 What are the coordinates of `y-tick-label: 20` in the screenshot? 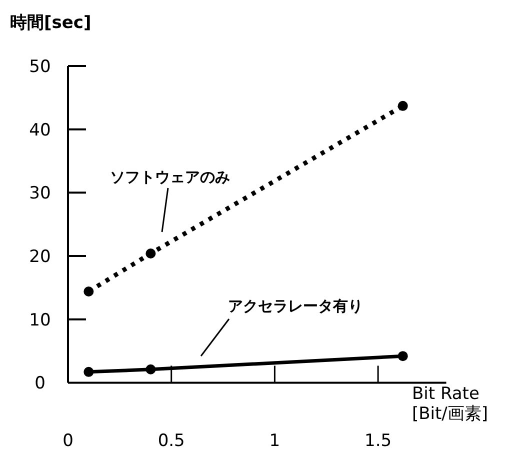 It's located at (40, 257).